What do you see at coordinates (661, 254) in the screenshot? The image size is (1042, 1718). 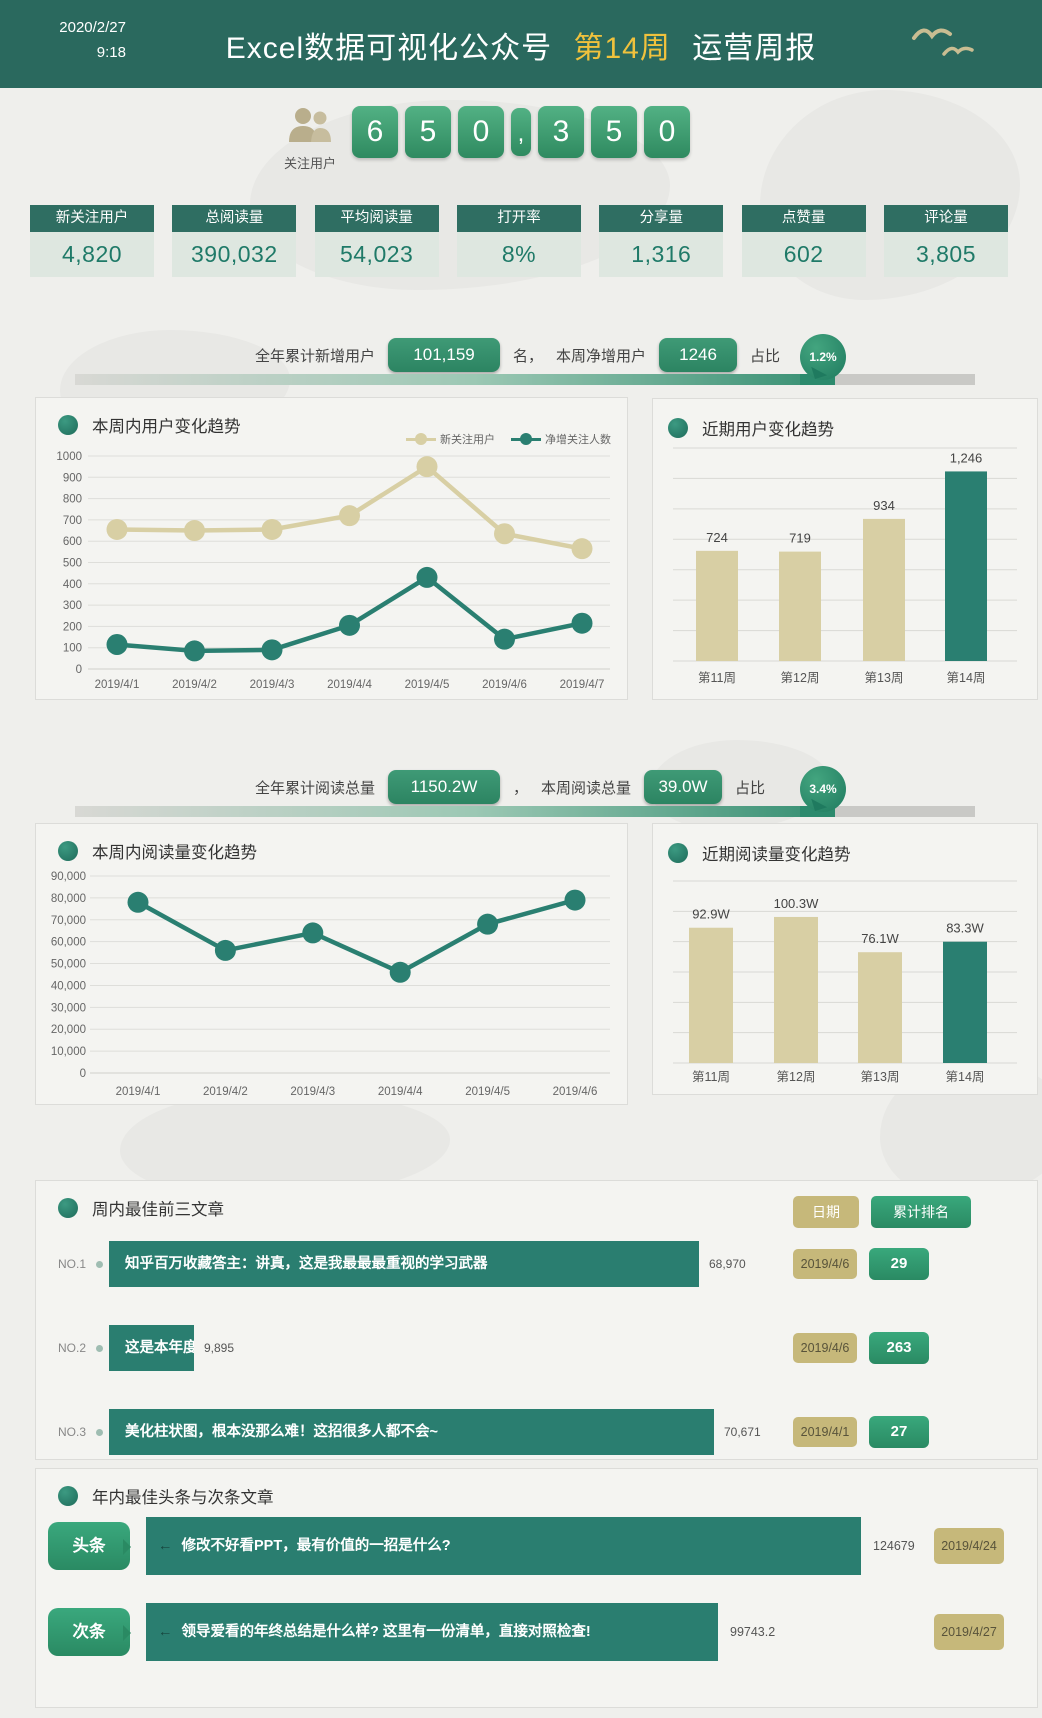 I see `kpi-value: 1,316` at bounding box center [661, 254].